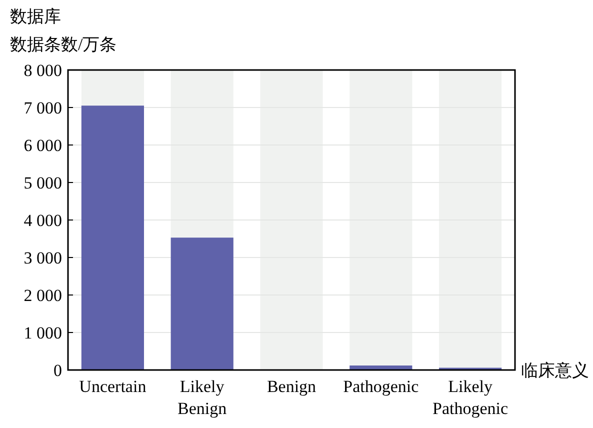  What do you see at coordinates (470, 397) in the screenshot?
I see `x-tick-label: Likely Pathogenic` at bounding box center [470, 397].